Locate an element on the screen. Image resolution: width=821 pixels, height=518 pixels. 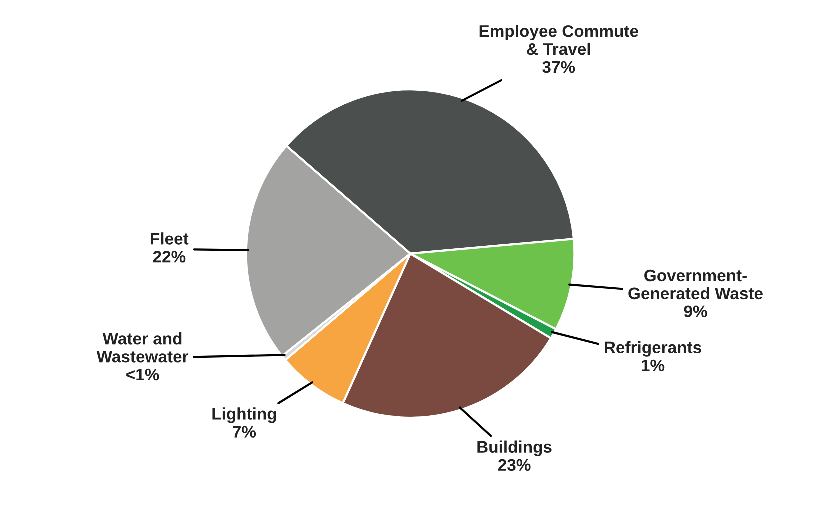
slice-label: Lighting is located at coordinates (244, 416).